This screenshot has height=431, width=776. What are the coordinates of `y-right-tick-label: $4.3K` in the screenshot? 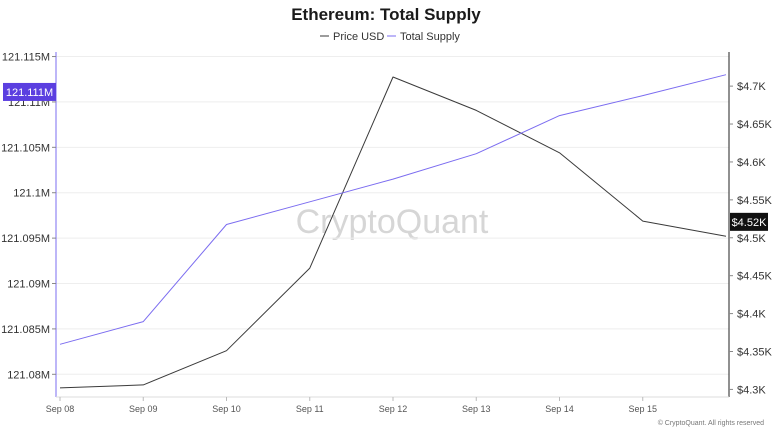 It's located at (751, 390).